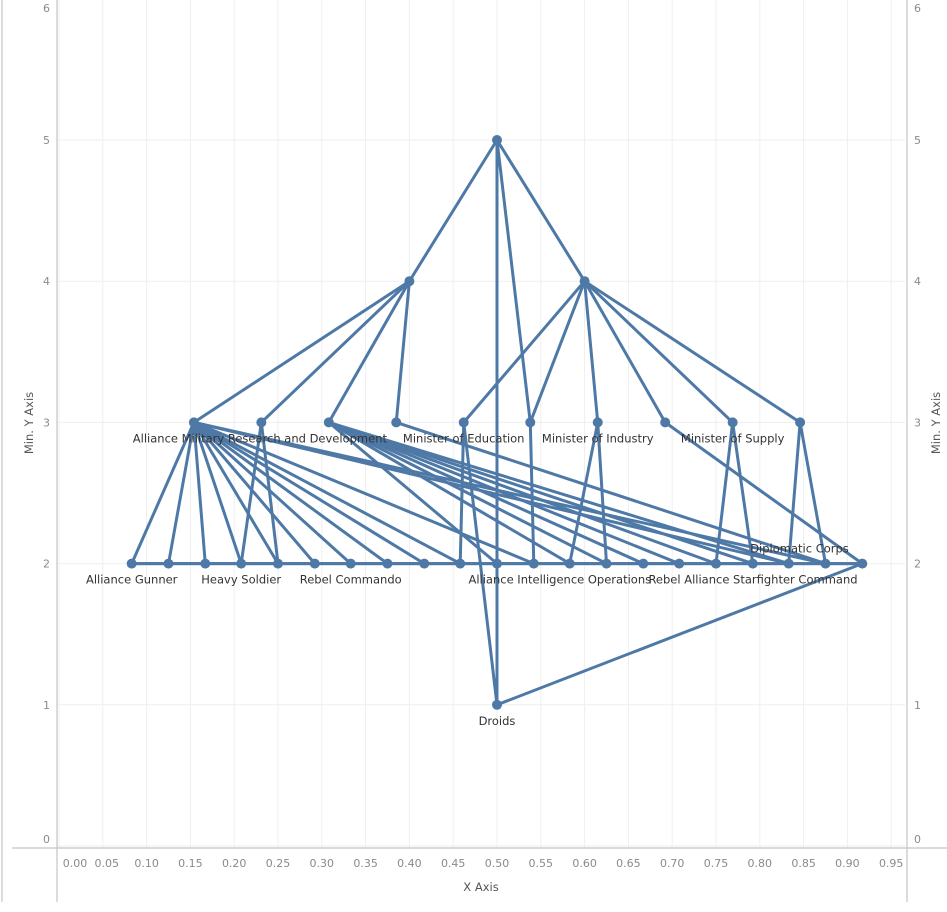 The width and height of the screenshot is (947, 912). Describe the element at coordinates (799, 549) in the screenshot. I see `node-label: Diplomatic Corps` at that location.